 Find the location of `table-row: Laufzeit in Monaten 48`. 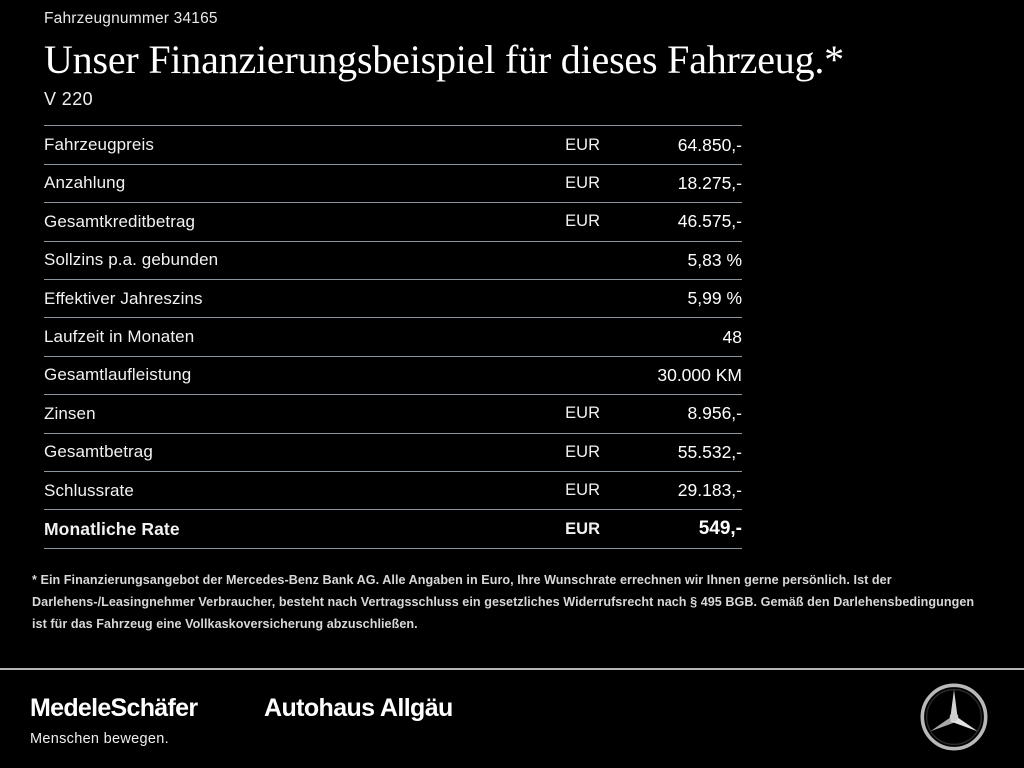

table-row: Laufzeit in Monaten 48 is located at coordinates (393, 337).